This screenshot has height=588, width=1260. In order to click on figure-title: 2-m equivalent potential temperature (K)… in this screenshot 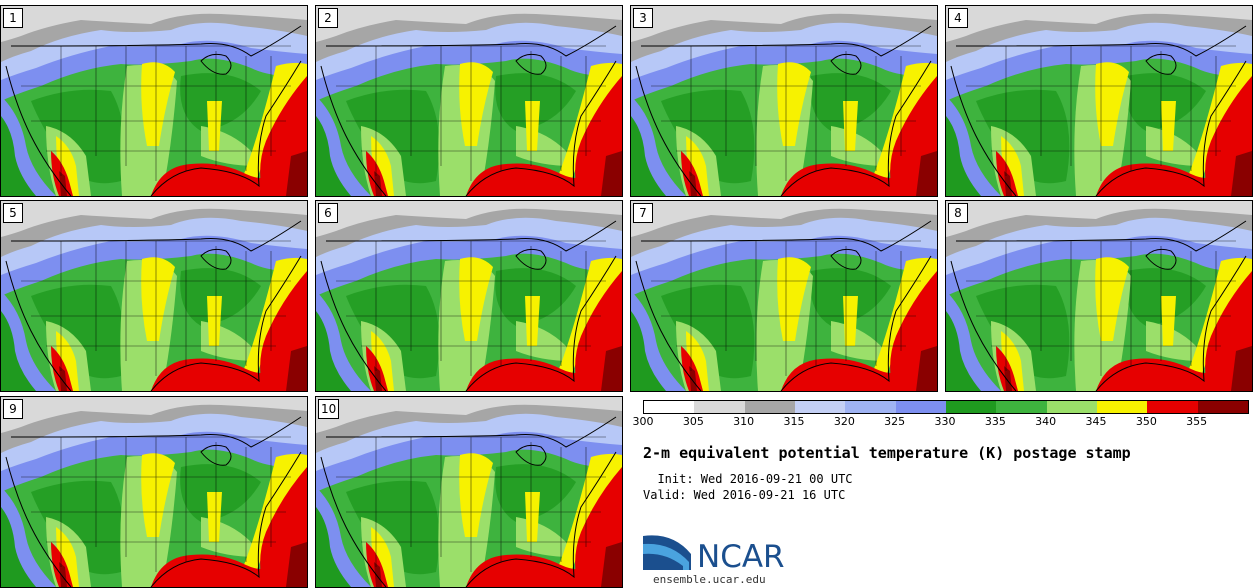, I will do `click(887, 453)`.